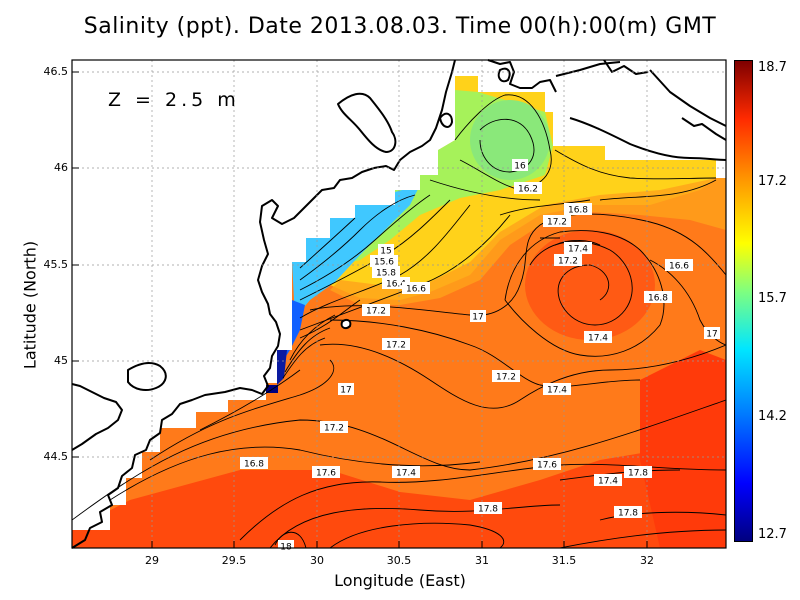 This screenshot has width=800, height=600. I want to click on y-tick-label: 44.5, so click(56, 456).